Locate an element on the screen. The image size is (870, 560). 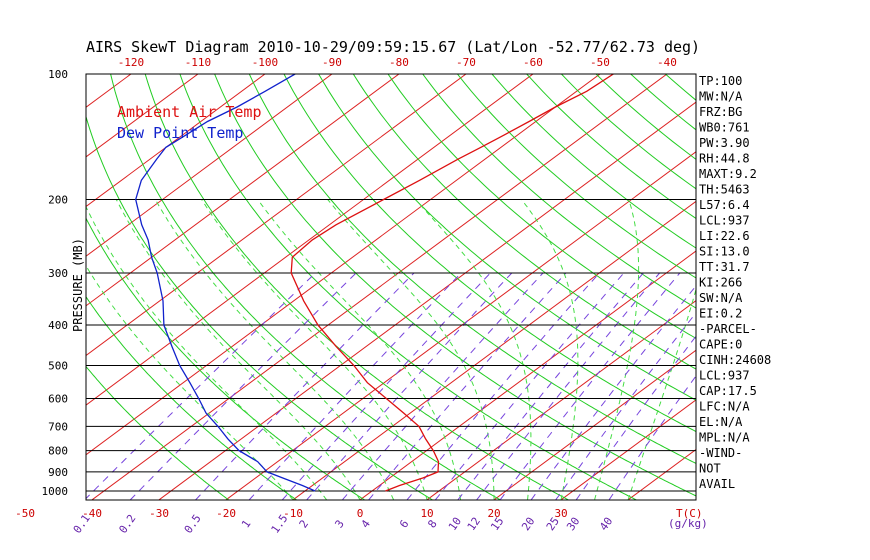
top-temp-tick-label: -70 is located at coordinates (466, 62).